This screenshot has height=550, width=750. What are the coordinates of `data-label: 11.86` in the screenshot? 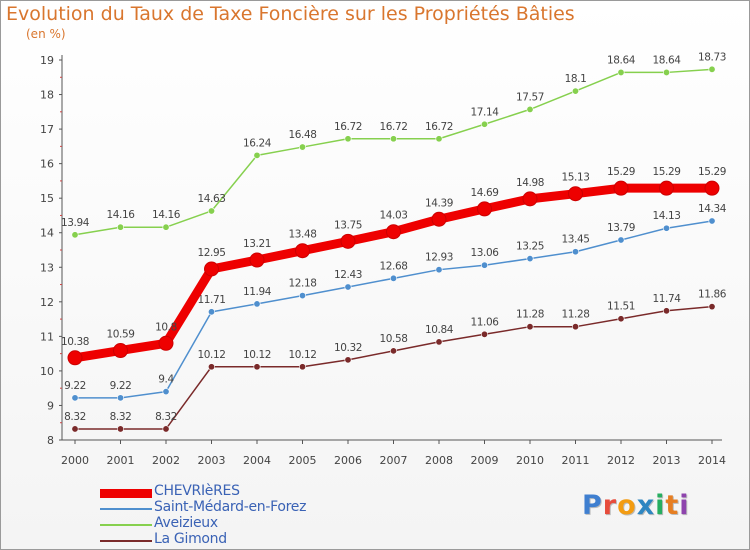 It's located at (712, 295).